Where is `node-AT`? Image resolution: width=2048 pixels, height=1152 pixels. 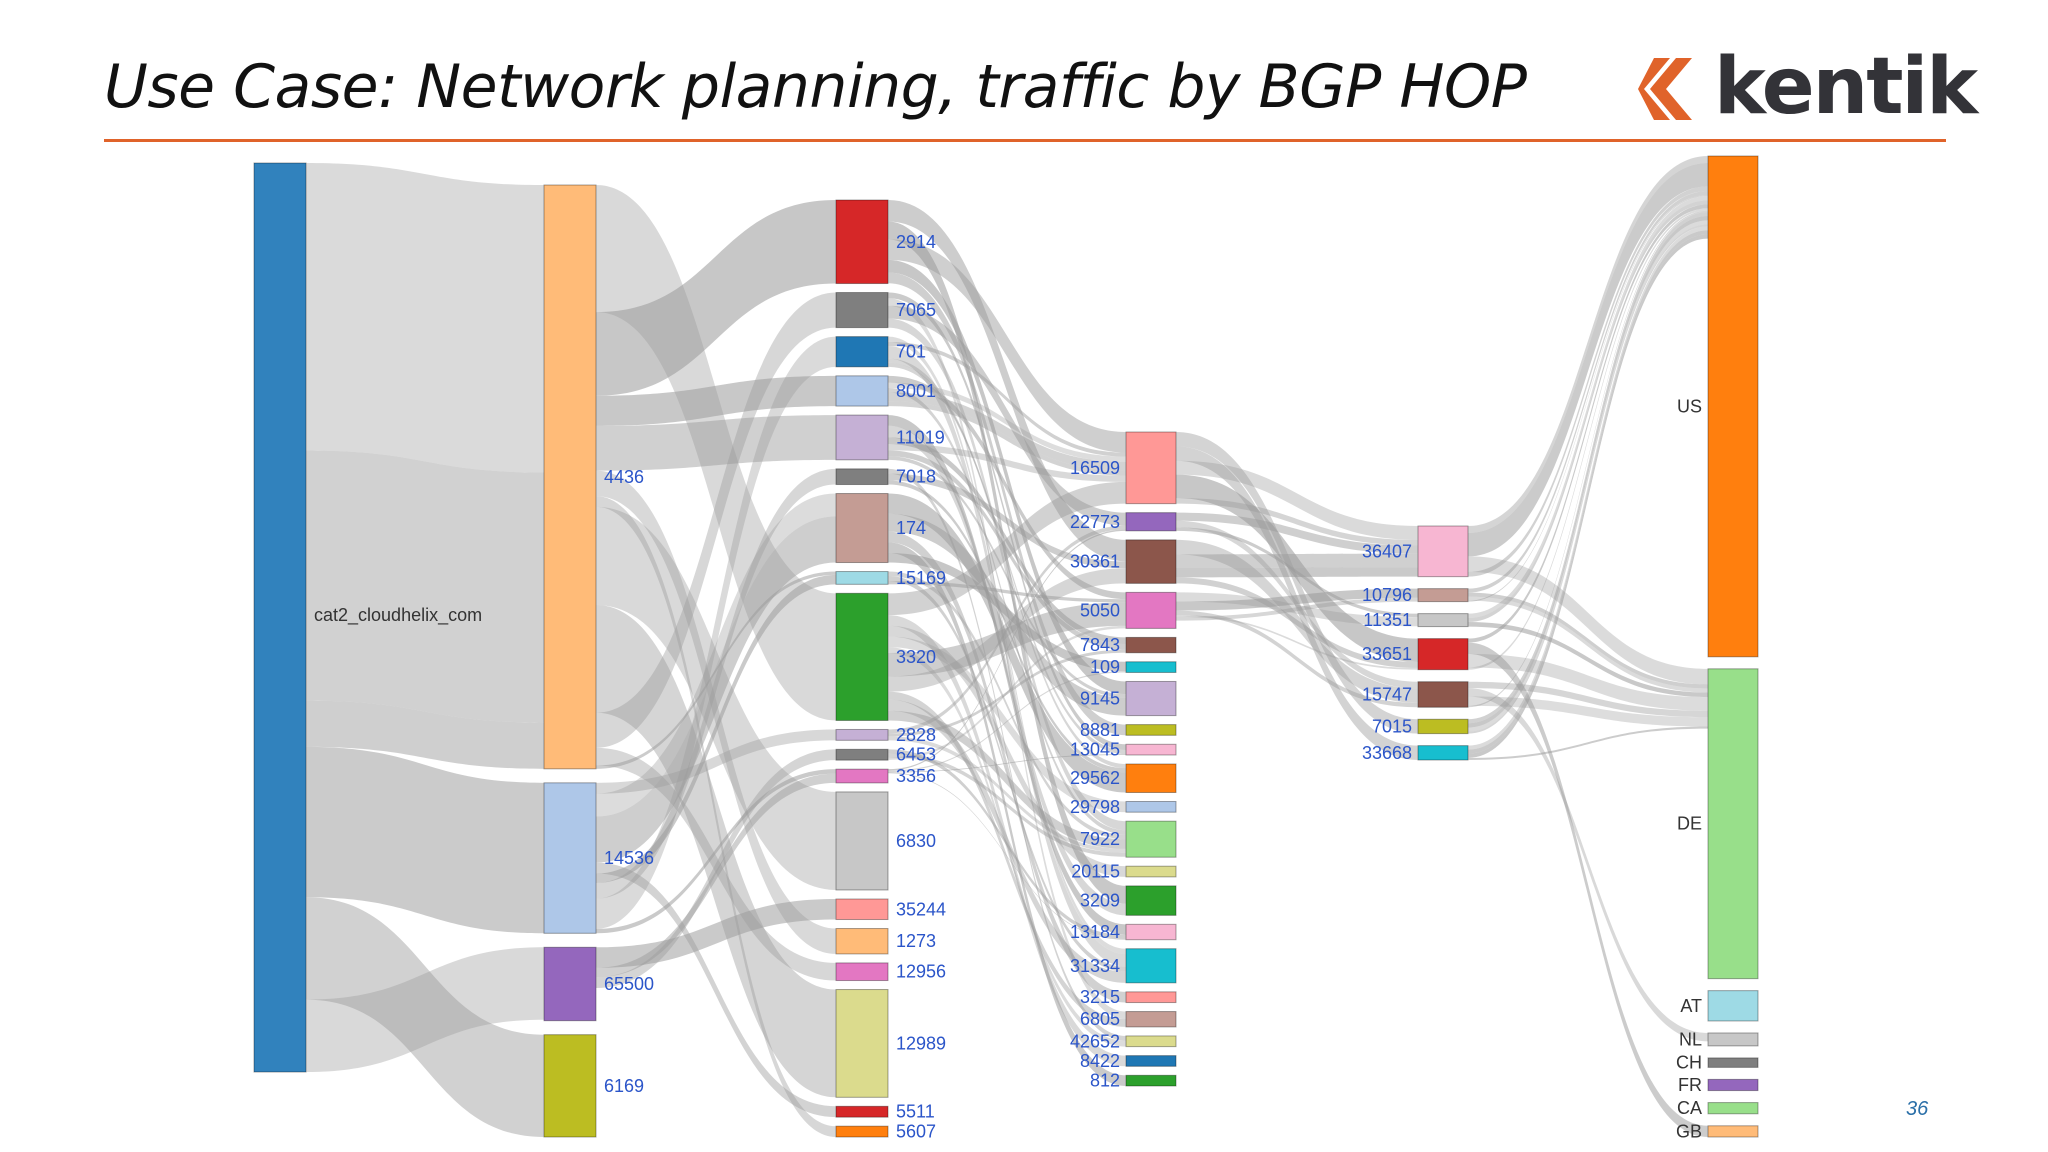 node-AT is located at coordinates (1733, 1006).